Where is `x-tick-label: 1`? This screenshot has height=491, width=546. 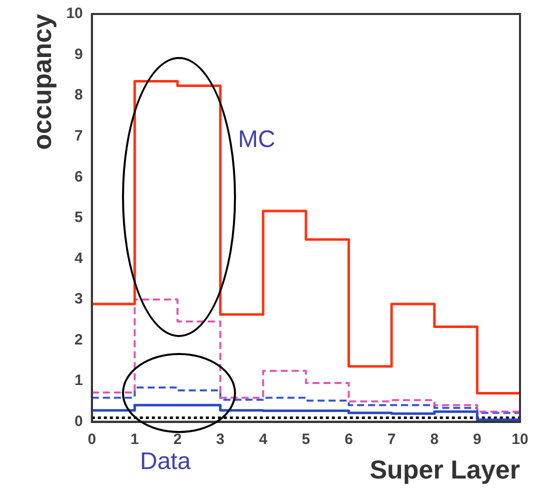 x-tick-label: 1 is located at coordinates (134, 439).